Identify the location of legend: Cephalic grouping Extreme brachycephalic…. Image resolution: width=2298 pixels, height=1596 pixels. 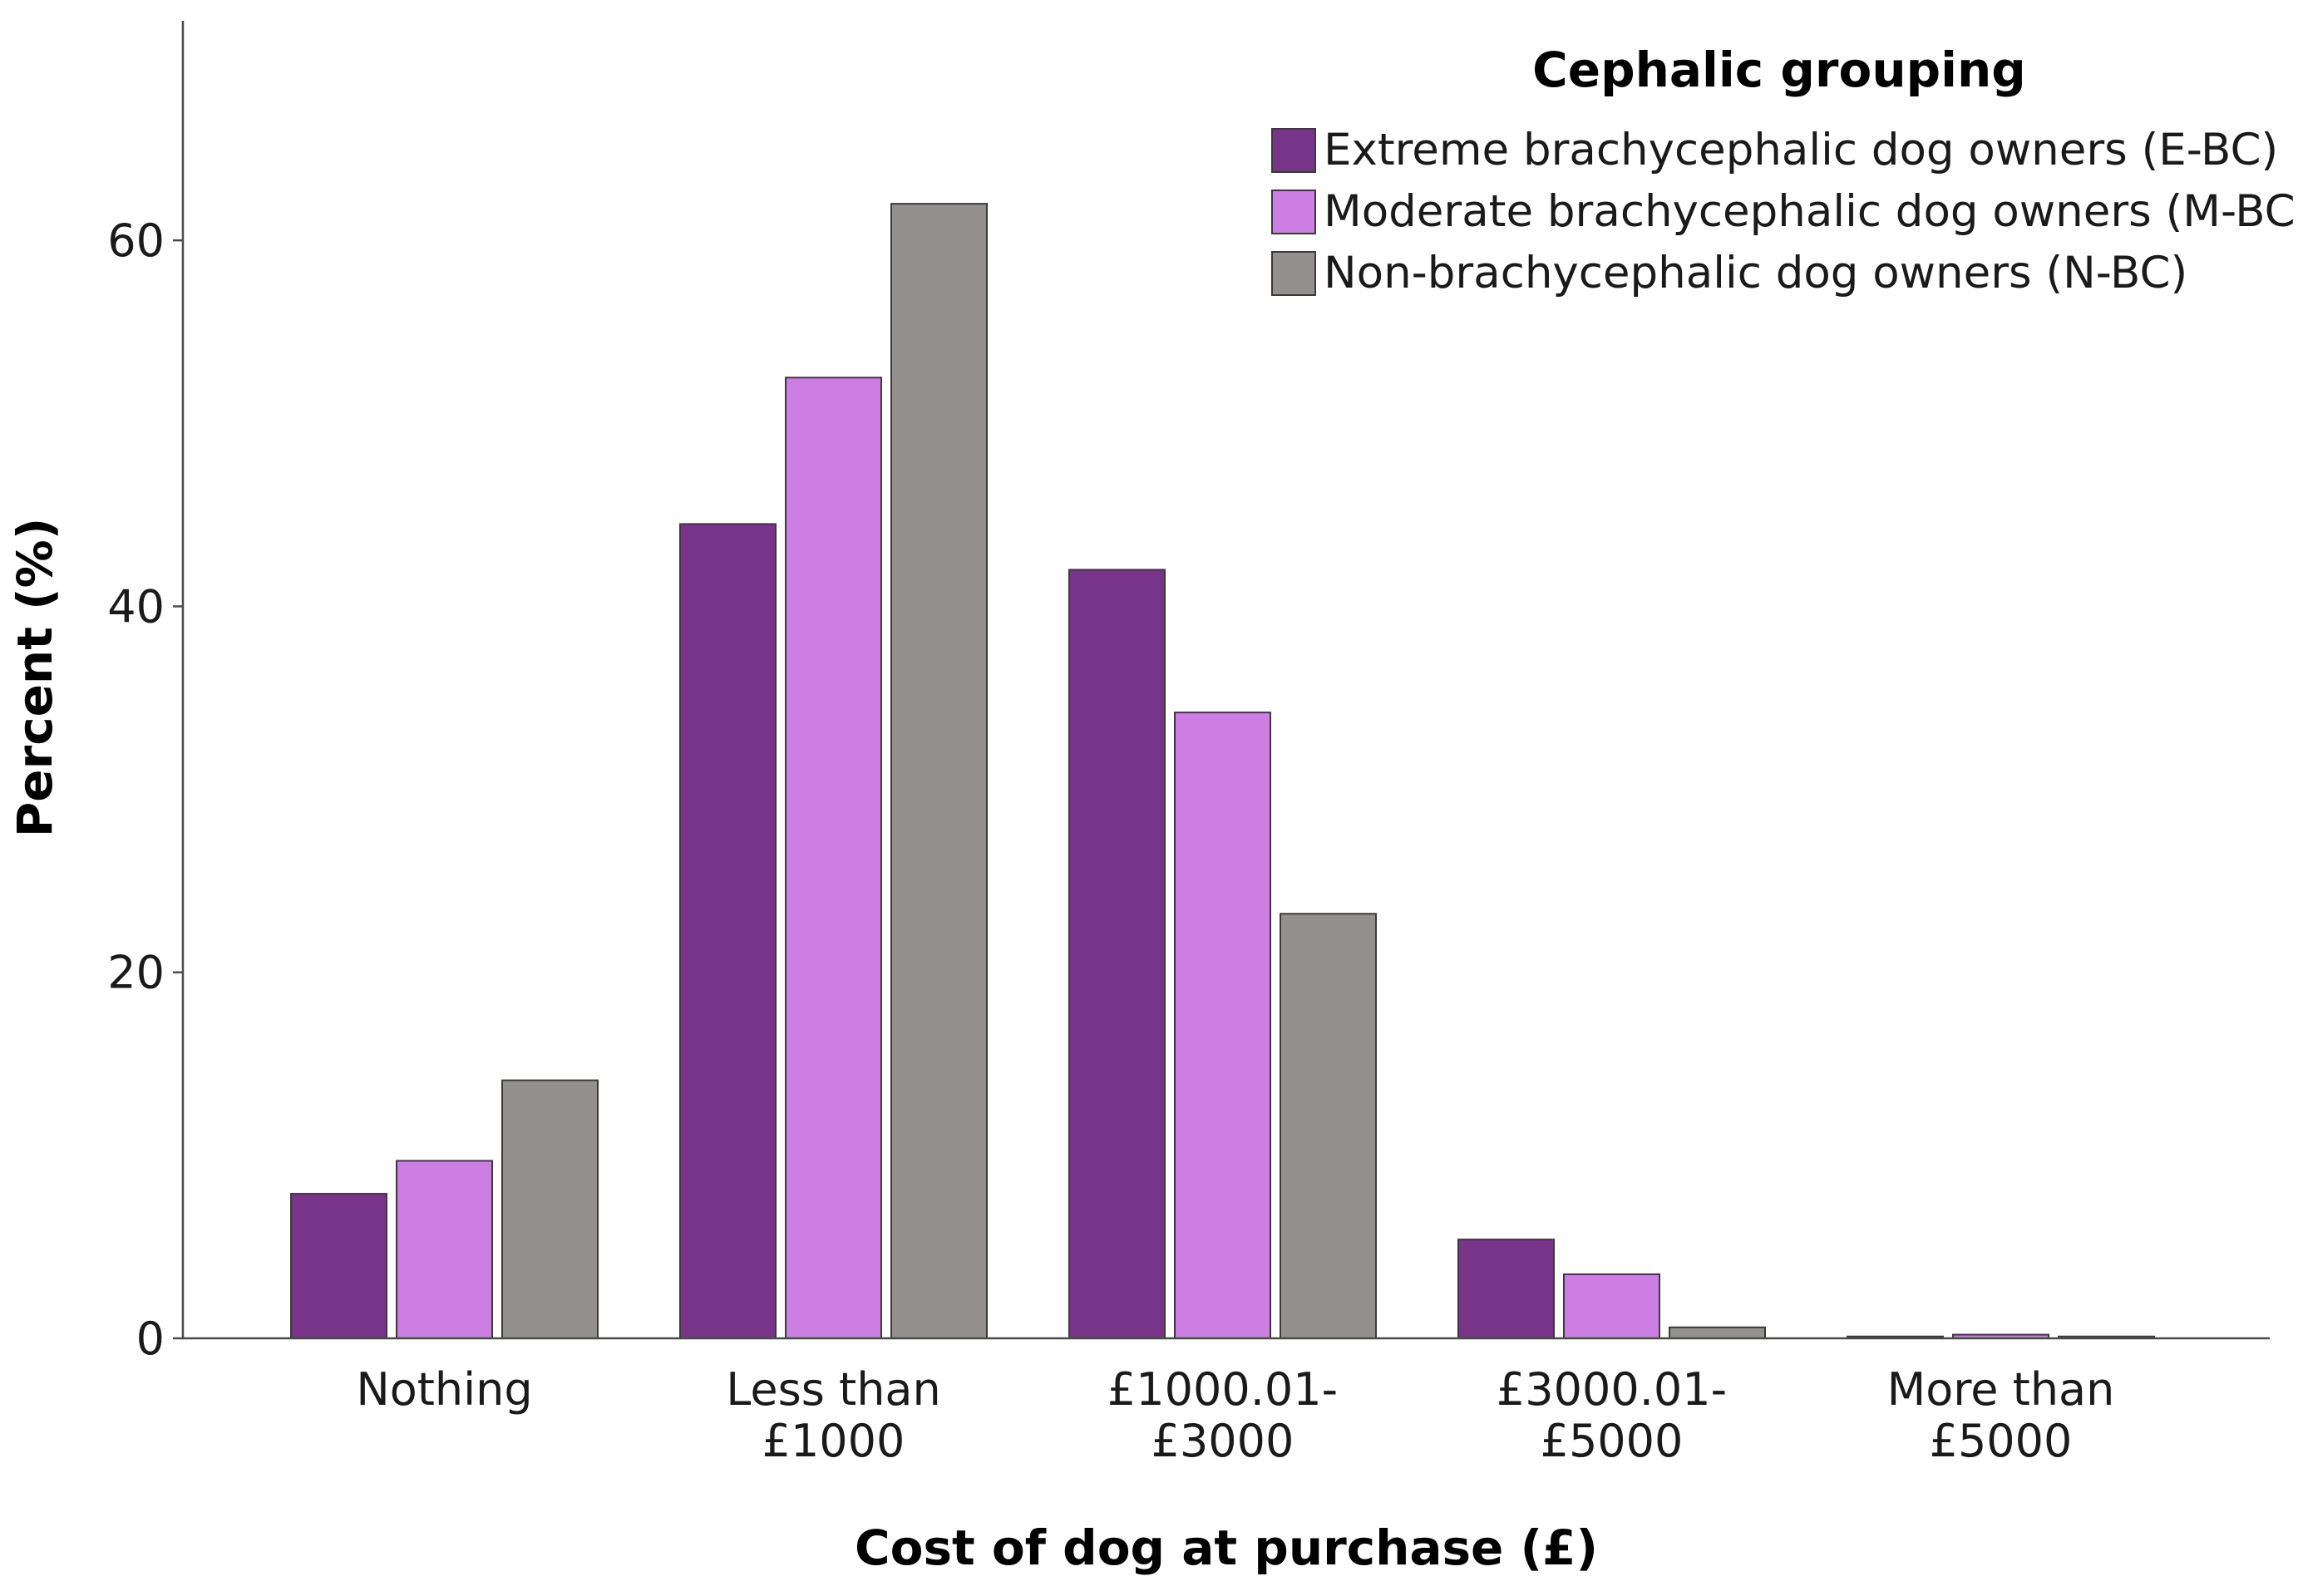
(1784, 170).